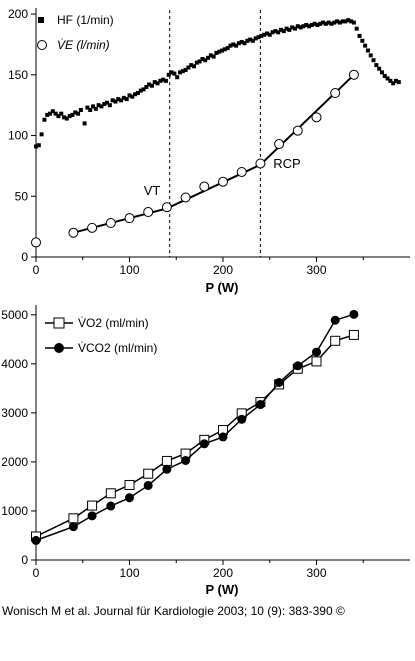 Image resolution: width=415 pixels, height=661 pixels. What do you see at coordinates (113, 323) in the screenshot?
I see `legend-label-vo2: V̇O2 (ml/min)` at bounding box center [113, 323].